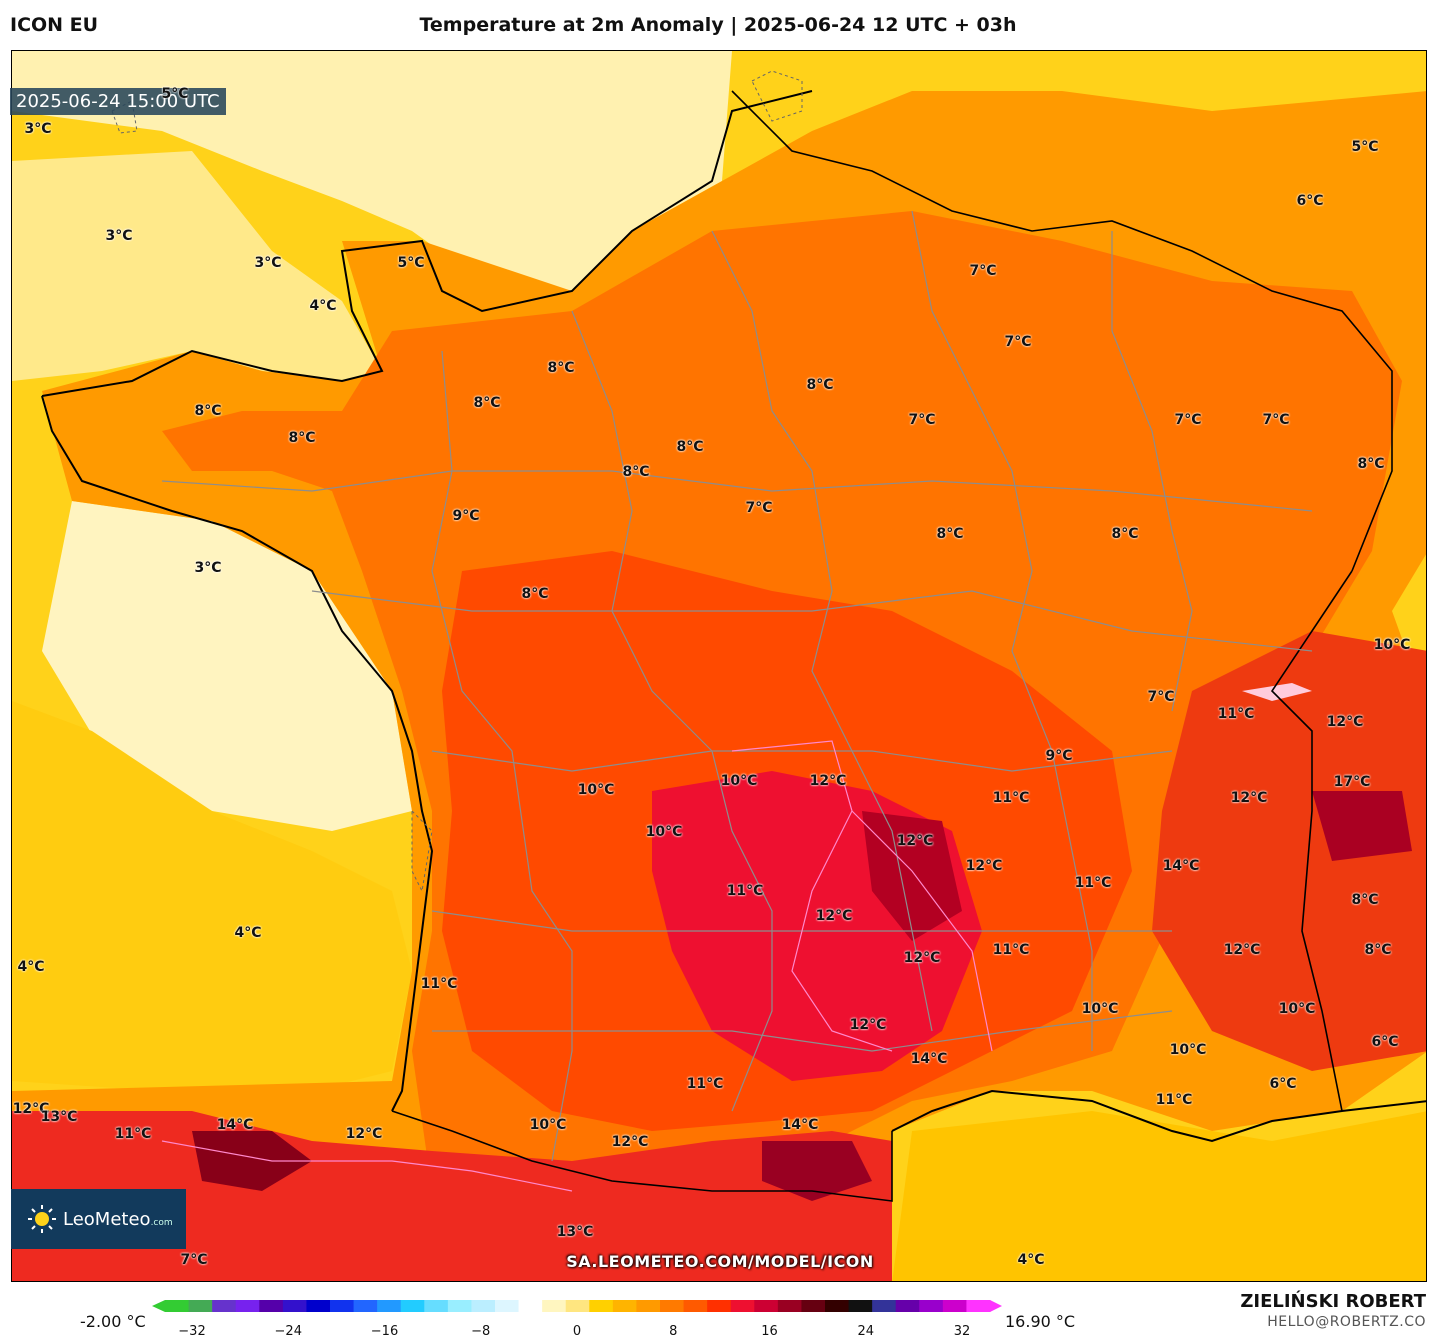 Image resolution: width=1436 pixels, height=1339 pixels. I want to click on east-border, so click(1311, 841).